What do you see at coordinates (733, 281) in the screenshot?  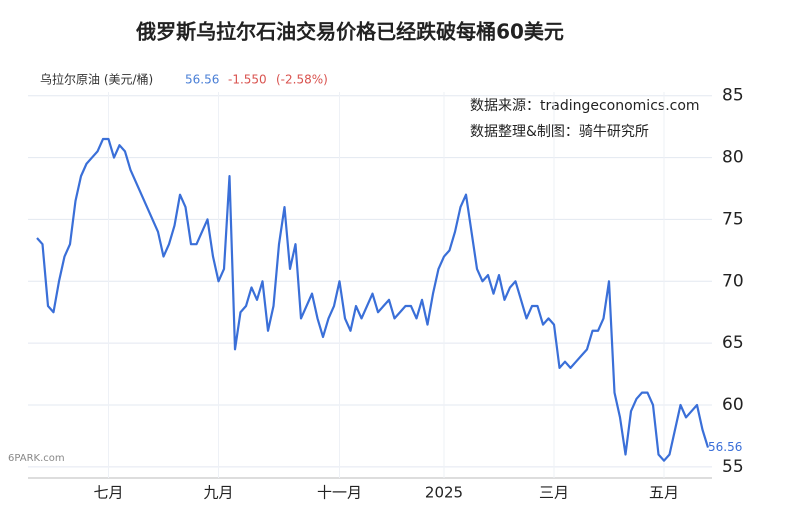 I see `y-tick-label: 70` at bounding box center [733, 281].